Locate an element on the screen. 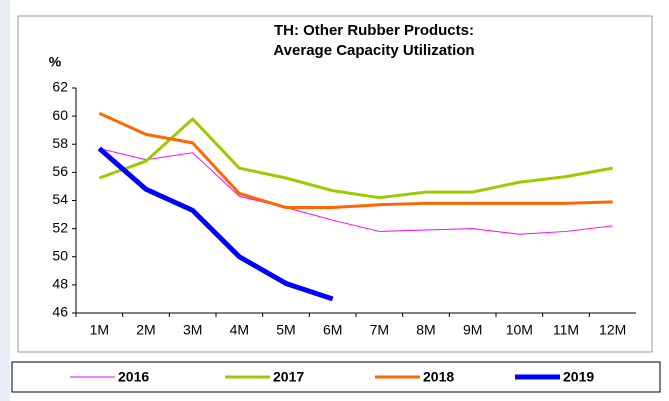 This screenshot has width=669, height=401. y-tick-label: 60 is located at coordinates (60, 115).